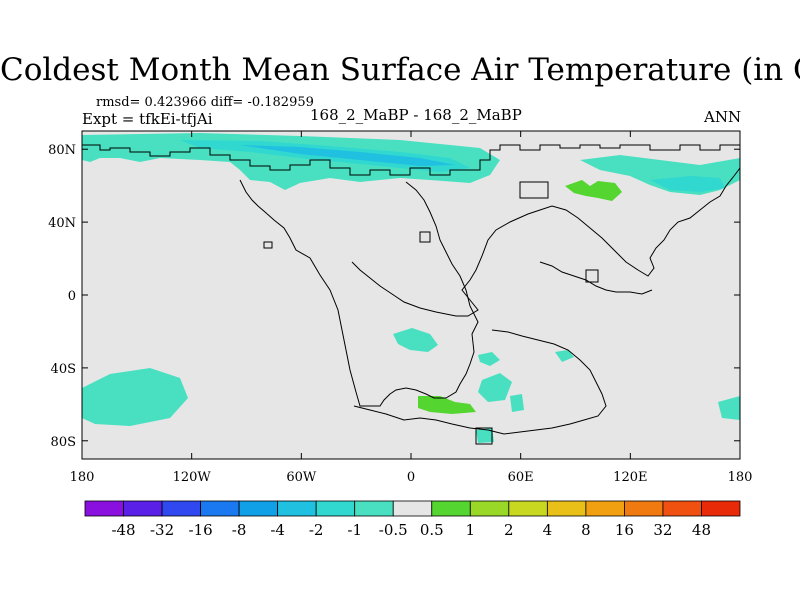 This screenshot has height=600, width=800. What do you see at coordinates (316, 530) in the screenshot?
I see `colorbar-label: -2` at bounding box center [316, 530].